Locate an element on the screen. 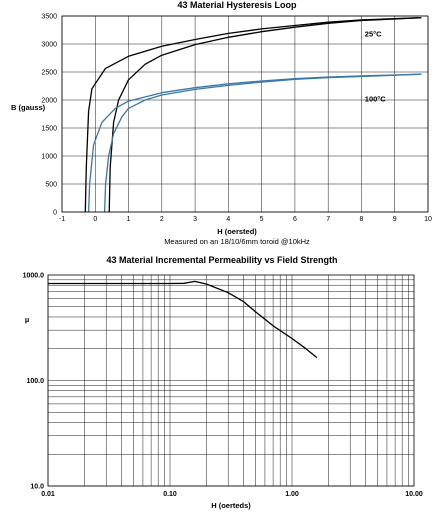 Image resolution: width=444 pixels, height=512 pixels. chart1-x-ticks: -1 0 1 2 3 4 5 6 7 8 9 10 is located at coordinates (245, 219).